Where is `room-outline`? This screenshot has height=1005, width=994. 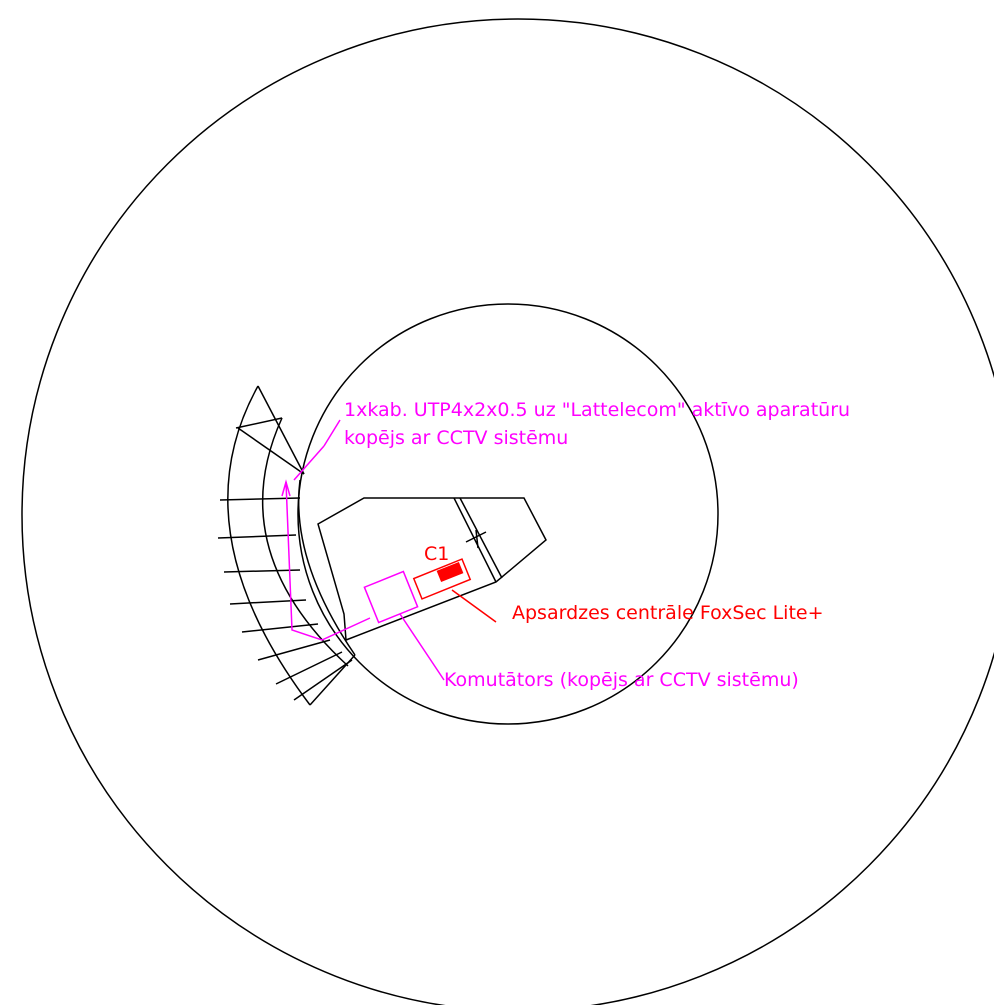 room-outline is located at coordinates (432, 569).